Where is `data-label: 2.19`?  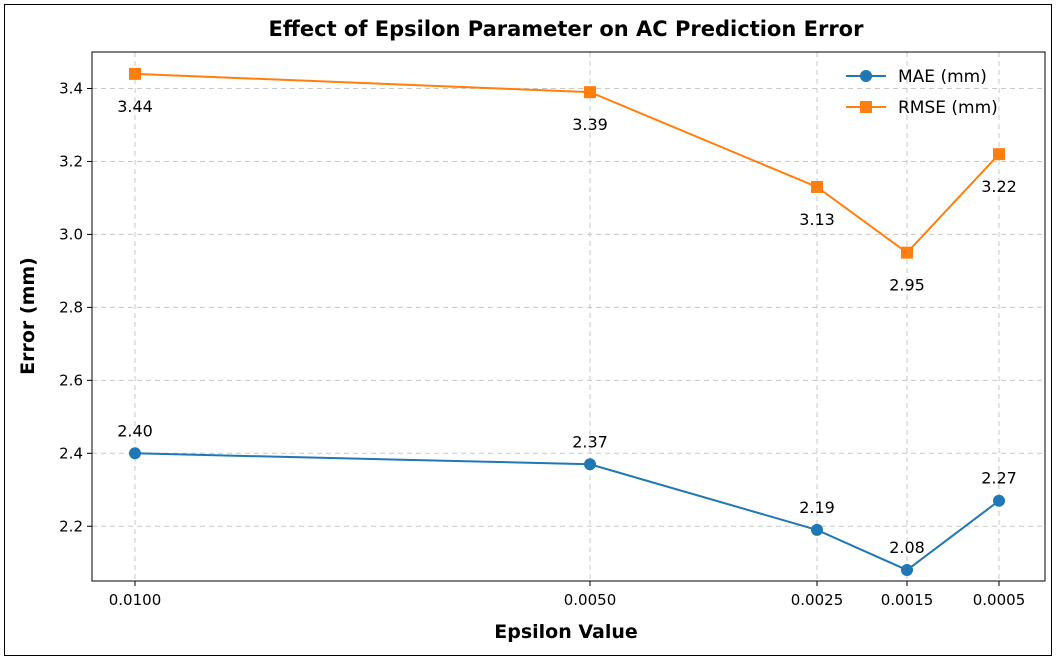
data-label: 2.19 is located at coordinates (817, 507).